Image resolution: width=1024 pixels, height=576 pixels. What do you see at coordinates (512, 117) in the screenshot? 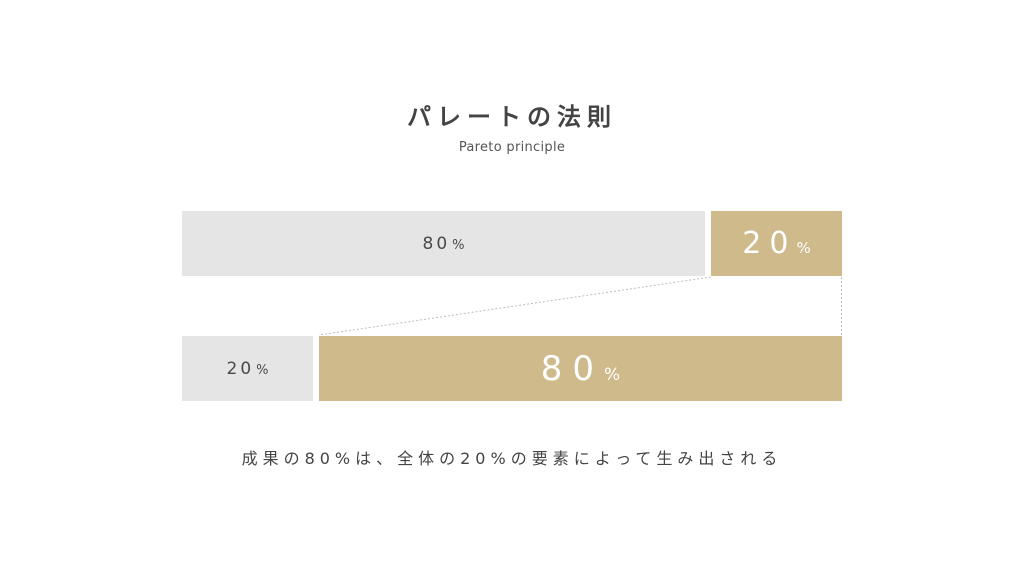
I see `page-title: パレートの法則` at bounding box center [512, 117].